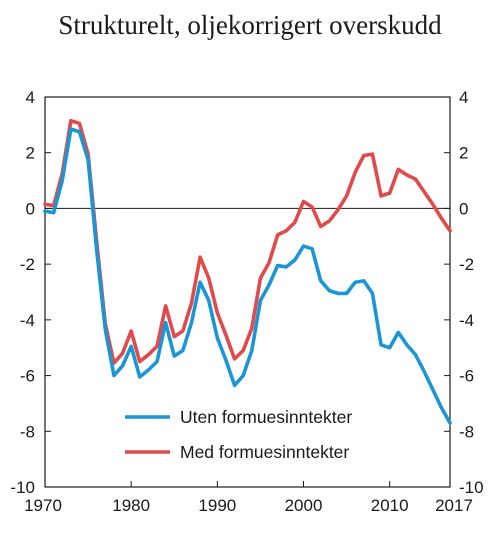 The height and width of the screenshot is (533, 500). I want to click on legend-label: Uten formuesinntekter, so click(266, 417).